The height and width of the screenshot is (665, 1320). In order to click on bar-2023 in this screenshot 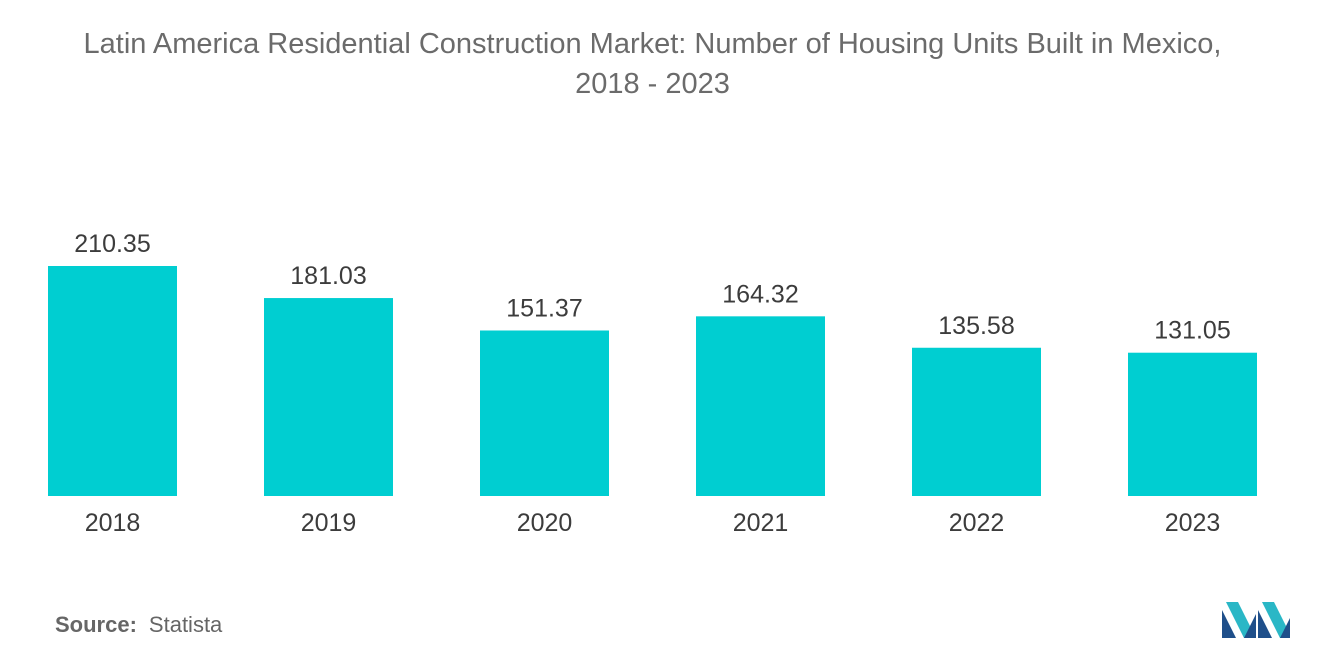, I will do `click(1192, 424)`.